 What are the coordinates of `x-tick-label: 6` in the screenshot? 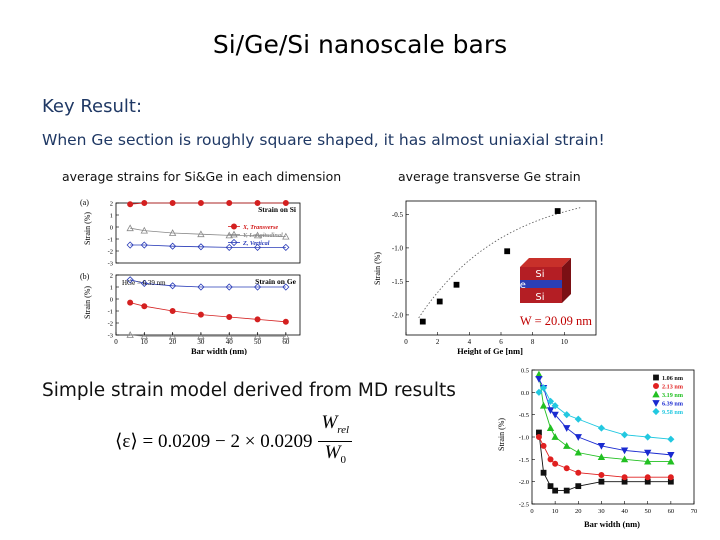 It's located at (501, 342).